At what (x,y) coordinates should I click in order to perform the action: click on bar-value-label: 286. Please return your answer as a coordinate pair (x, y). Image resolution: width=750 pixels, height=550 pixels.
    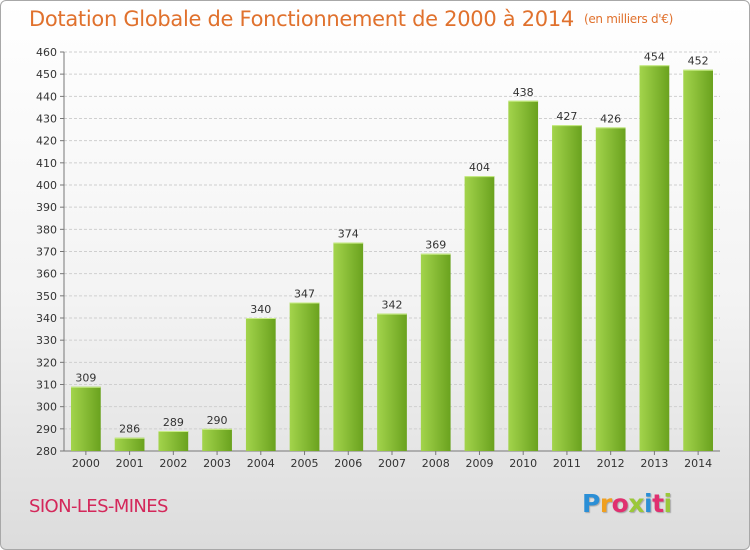
    Looking at the image, I should click on (129, 429).